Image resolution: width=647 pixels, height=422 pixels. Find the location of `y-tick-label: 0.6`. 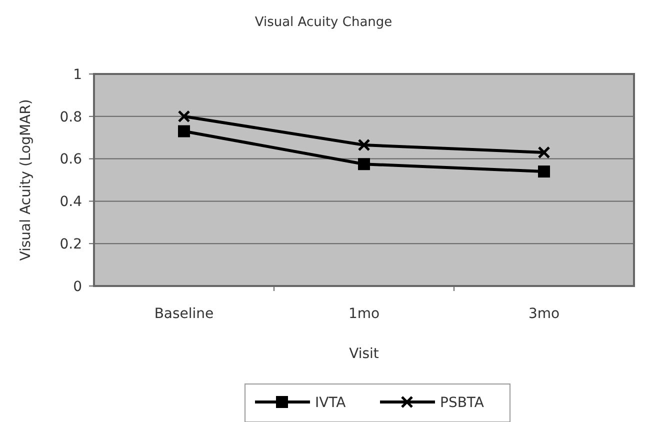

y-tick-label: 0.6 is located at coordinates (71, 160).